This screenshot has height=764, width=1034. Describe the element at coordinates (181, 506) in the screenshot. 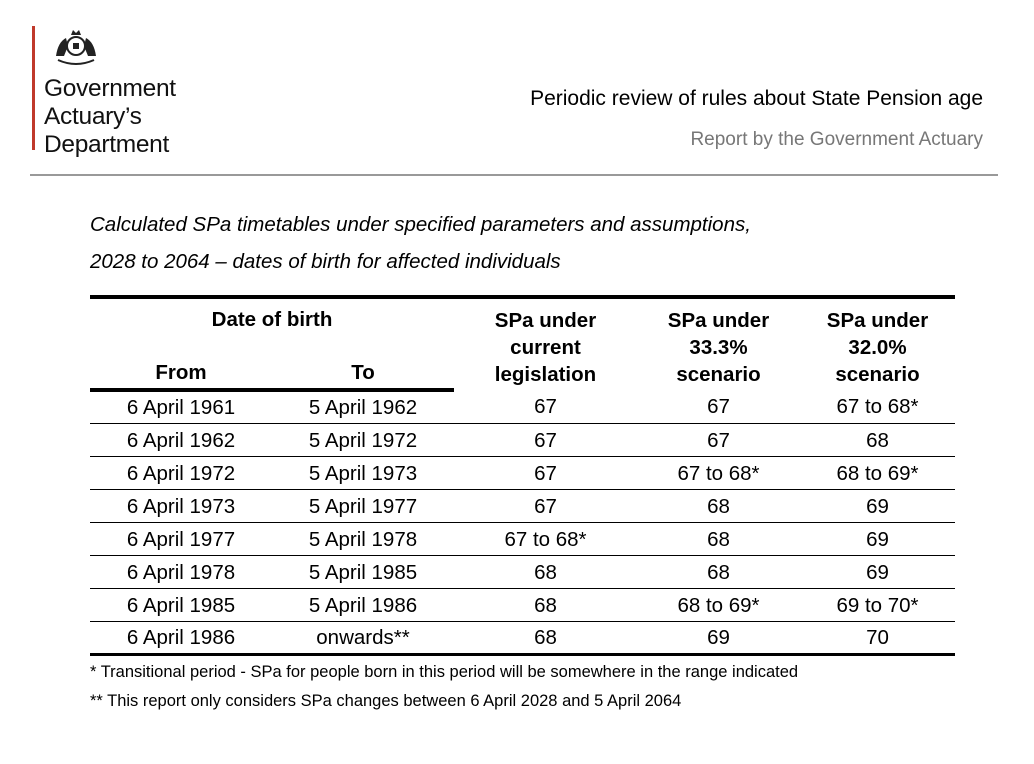

I see `table-cell: 6 April 1973` at that location.